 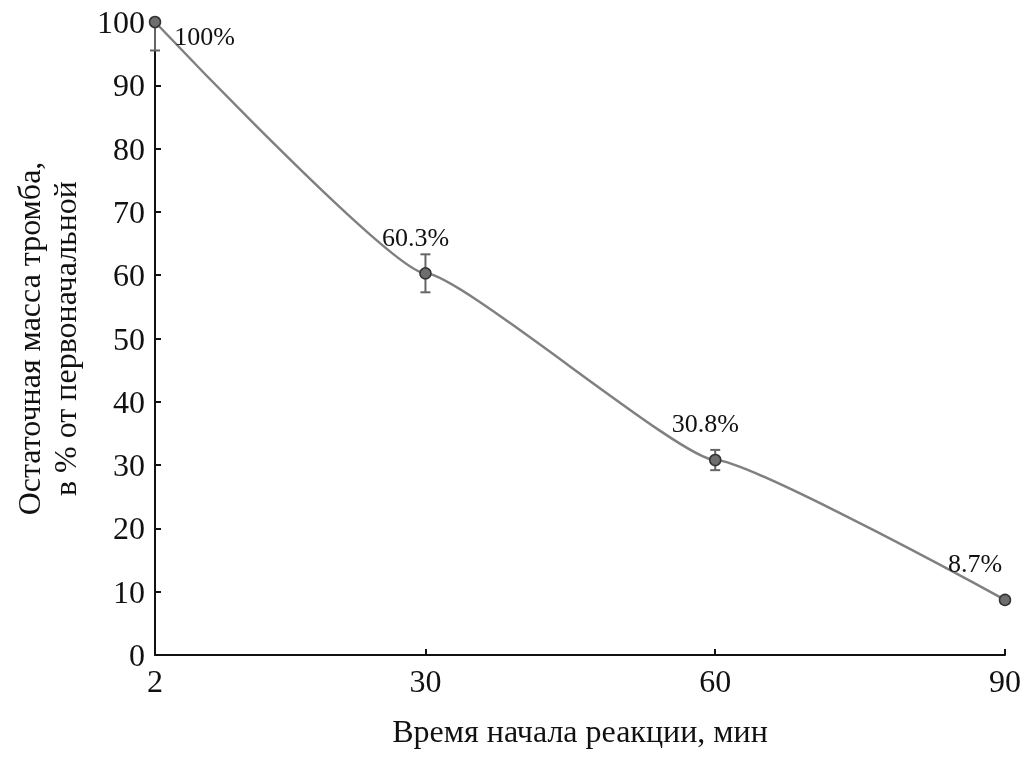 I want to click on y-tick-label: 0, so click(x=137, y=655).